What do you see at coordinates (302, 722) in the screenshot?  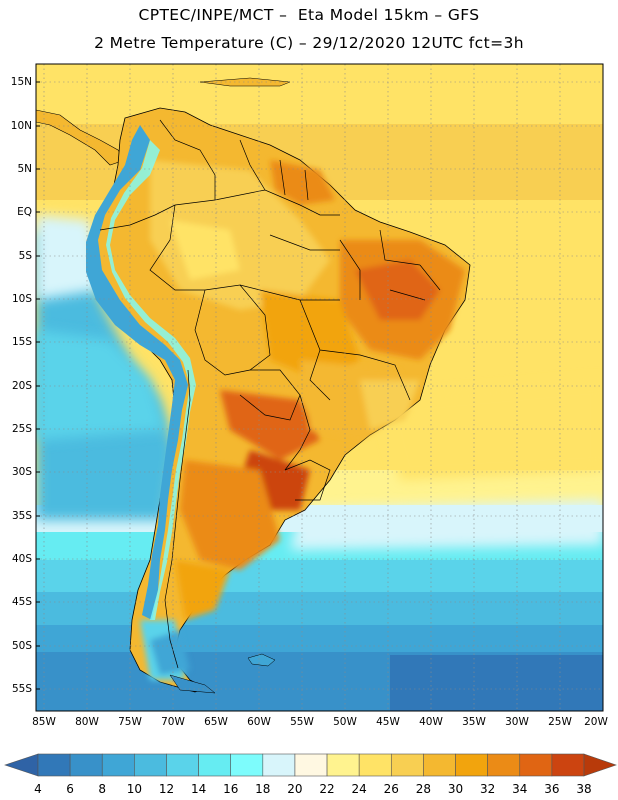 I see `lon-label-55w: 55W` at bounding box center [302, 722].